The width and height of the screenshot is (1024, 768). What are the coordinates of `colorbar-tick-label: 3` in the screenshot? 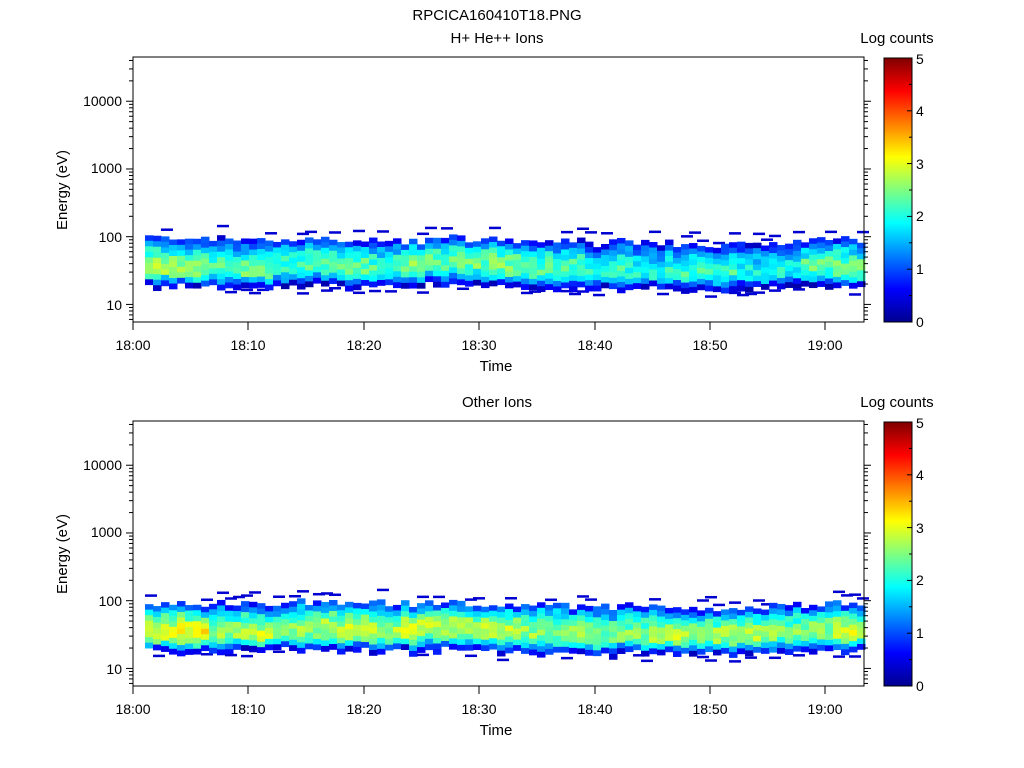 It's located at (920, 164).